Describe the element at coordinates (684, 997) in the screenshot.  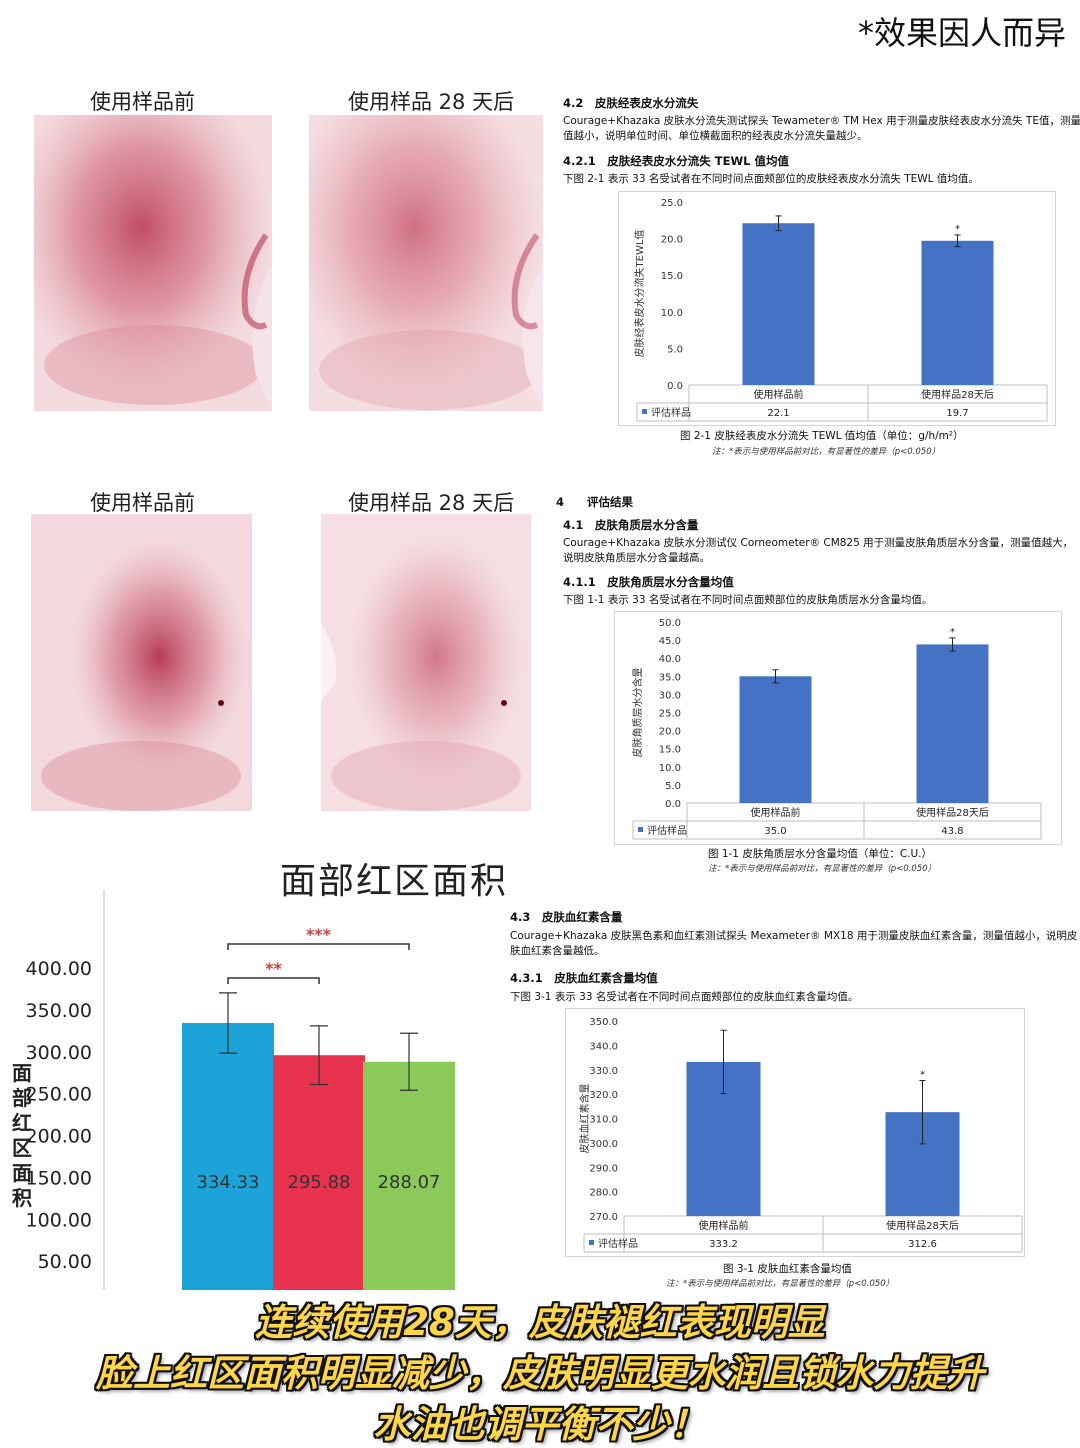
I see `mx-intro: 下图 3-1 表示 33 名受试者在不同时间点面颊部位的皮肤血红素含量均值。` at that location.